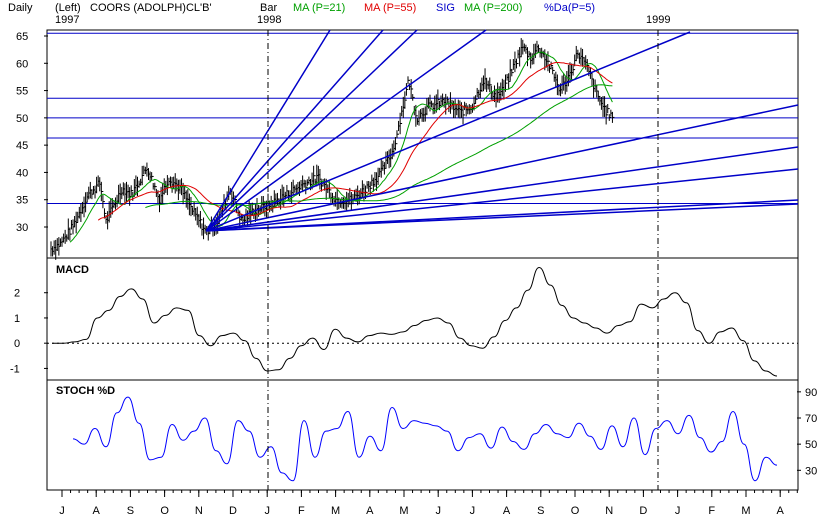  What do you see at coordinates (22, 146) in the screenshot?
I see `price-ytick-label: 45` at bounding box center [22, 146].